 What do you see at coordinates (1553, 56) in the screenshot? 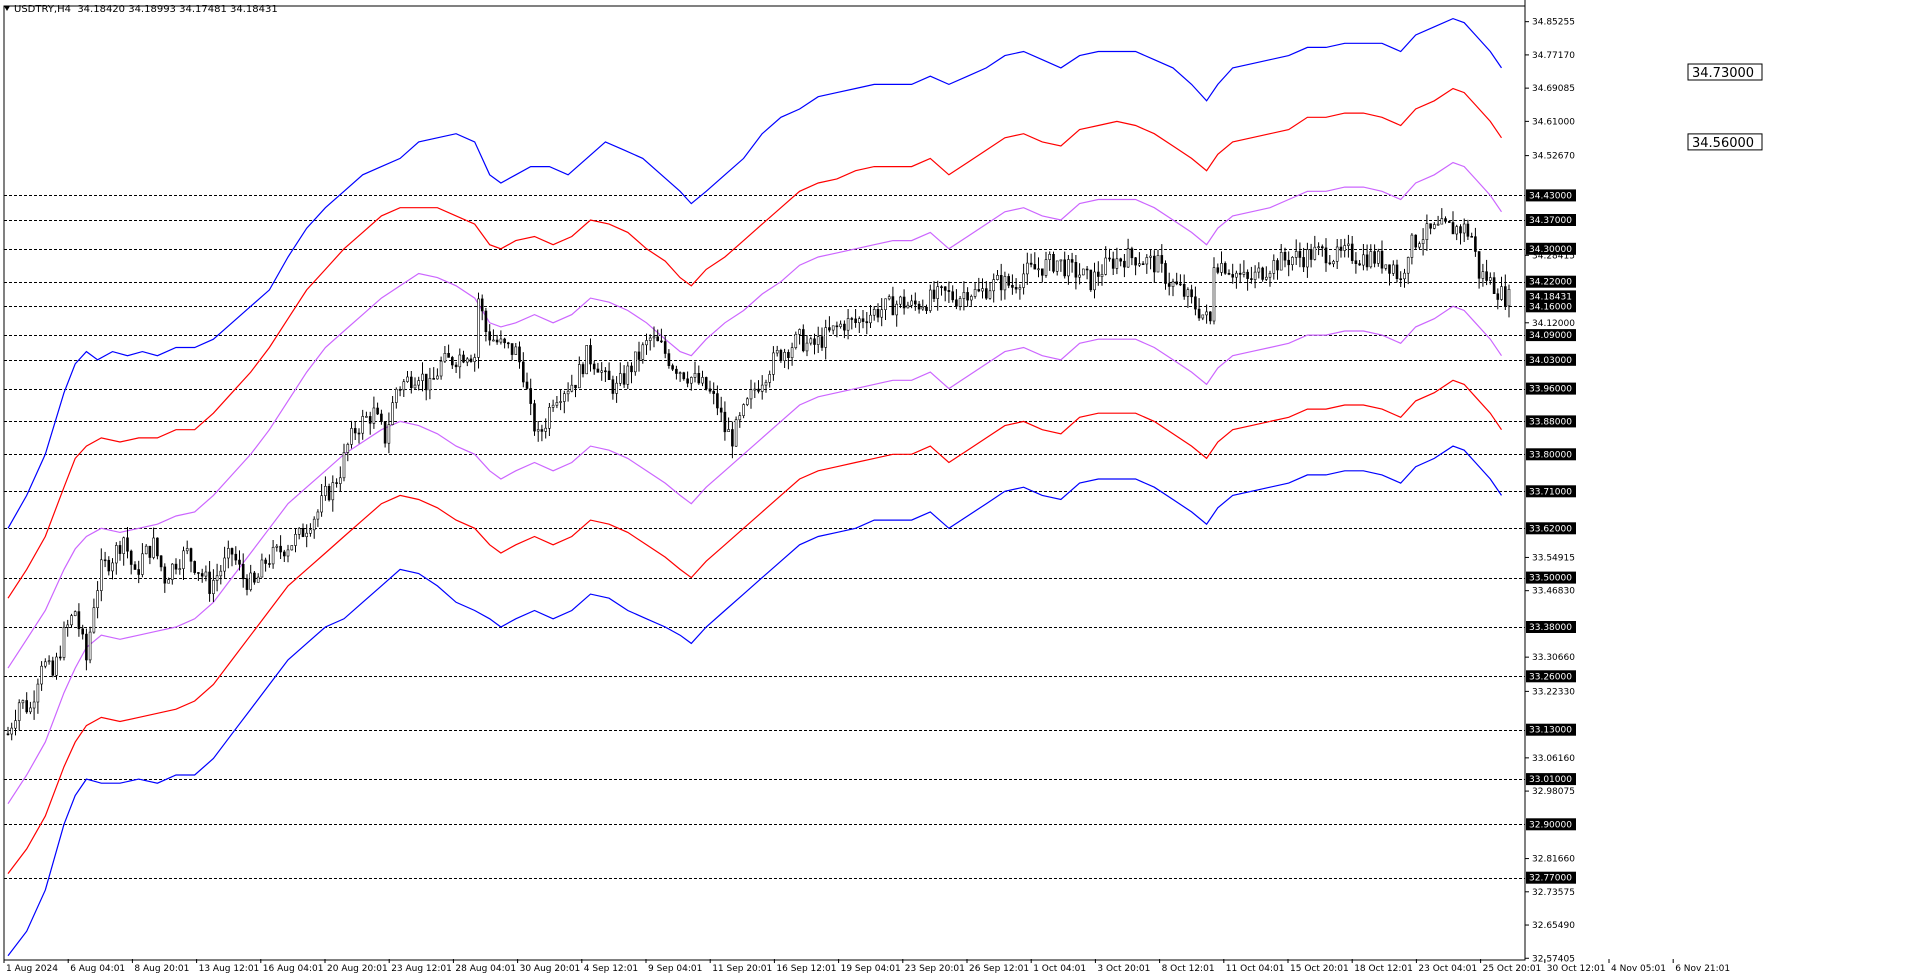
I see `price-tick-label: 34.77170` at bounding box center [1553, 56].